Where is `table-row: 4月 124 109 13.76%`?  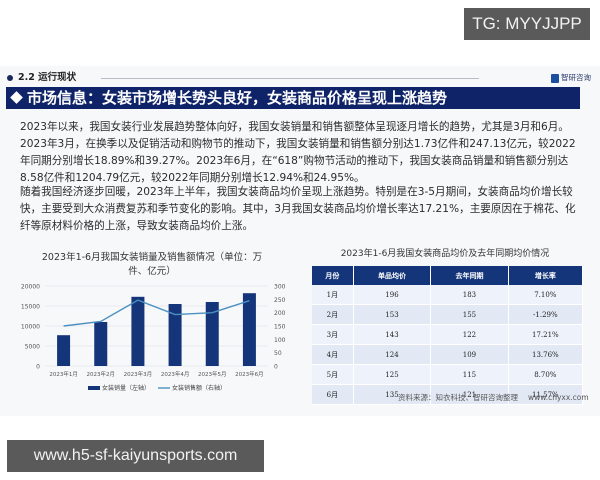
table-row: 4月 124 109 13.76% is located at coordinates (448, 354).